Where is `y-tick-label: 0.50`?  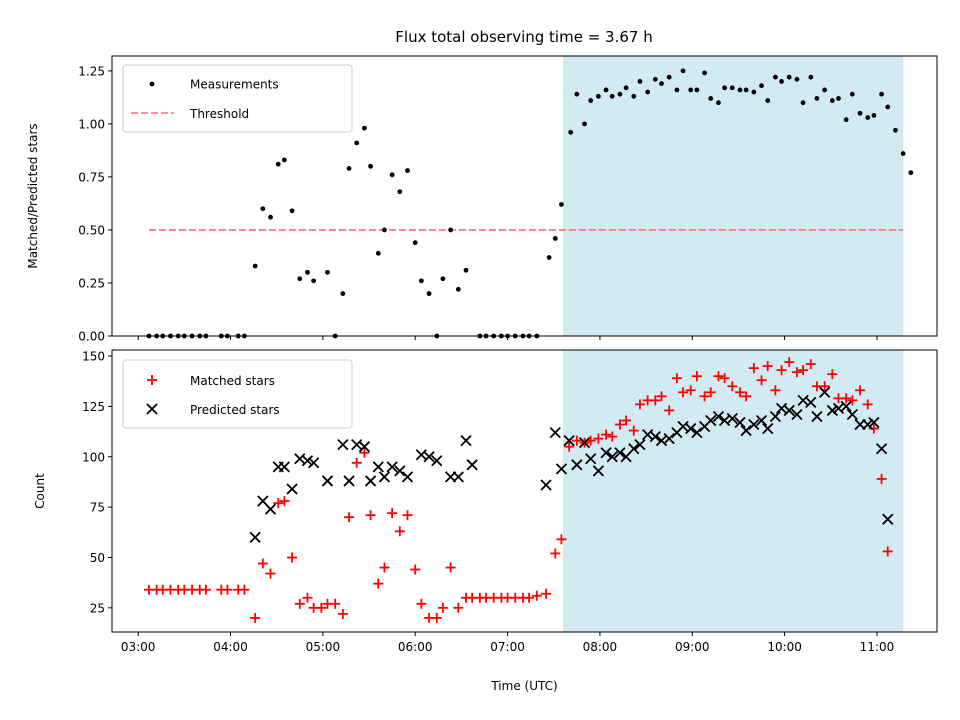
y-tick-label: 0.50 is located at coordinates (91, 230).